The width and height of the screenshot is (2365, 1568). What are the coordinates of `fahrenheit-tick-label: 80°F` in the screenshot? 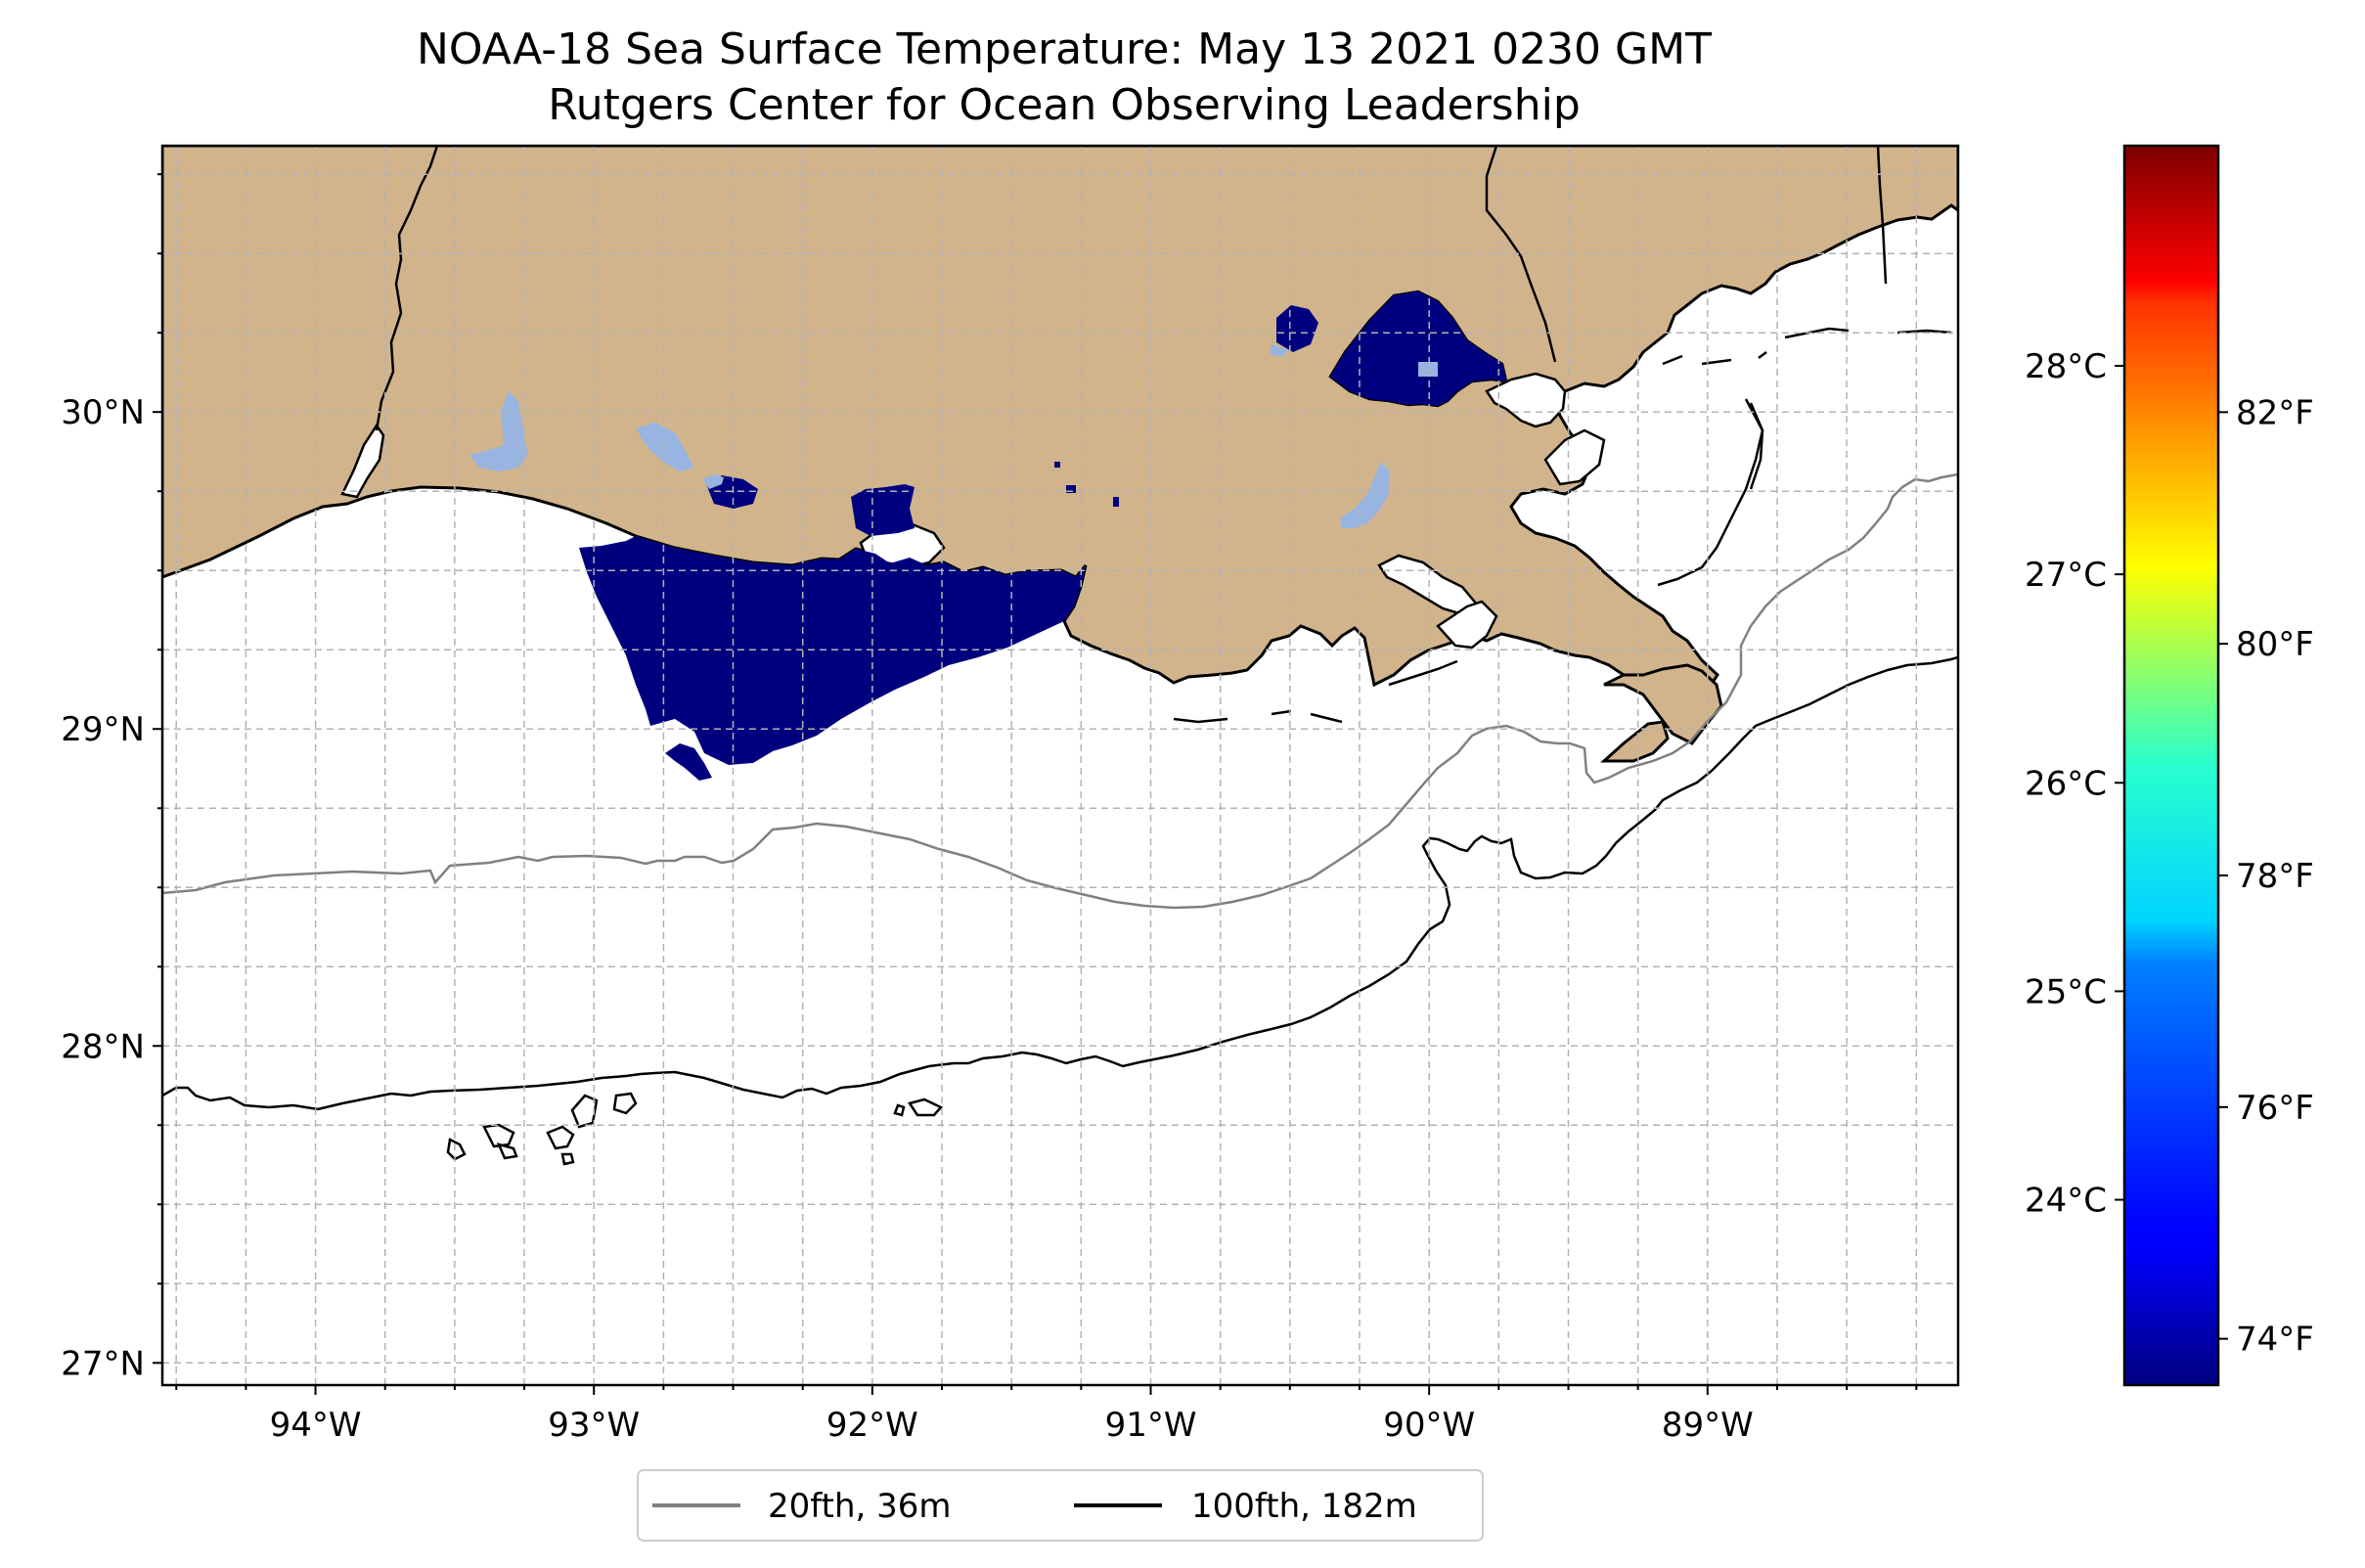 It's located at (2275, 644).